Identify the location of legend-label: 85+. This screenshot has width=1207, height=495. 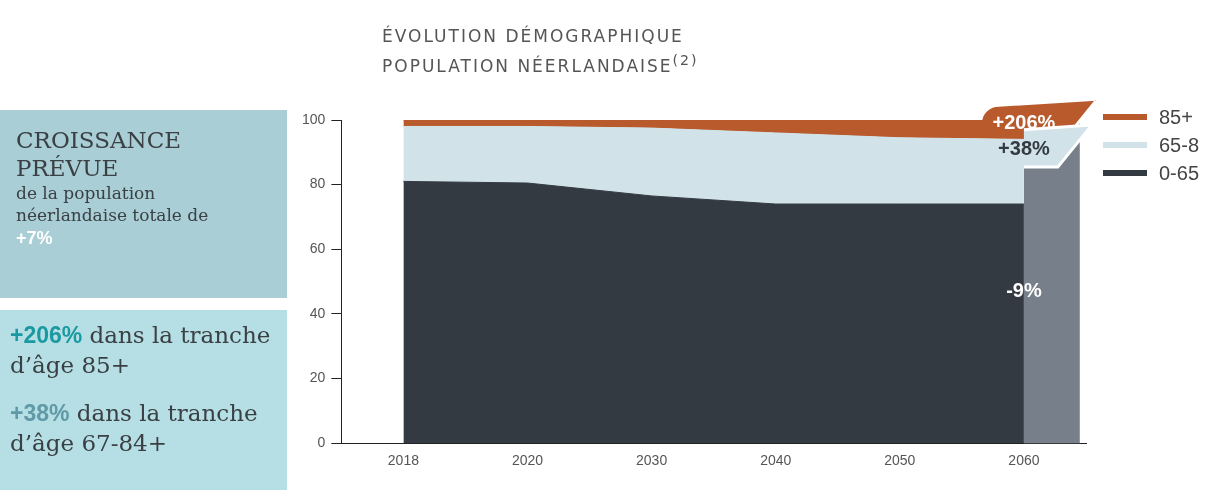
(1176, 117).